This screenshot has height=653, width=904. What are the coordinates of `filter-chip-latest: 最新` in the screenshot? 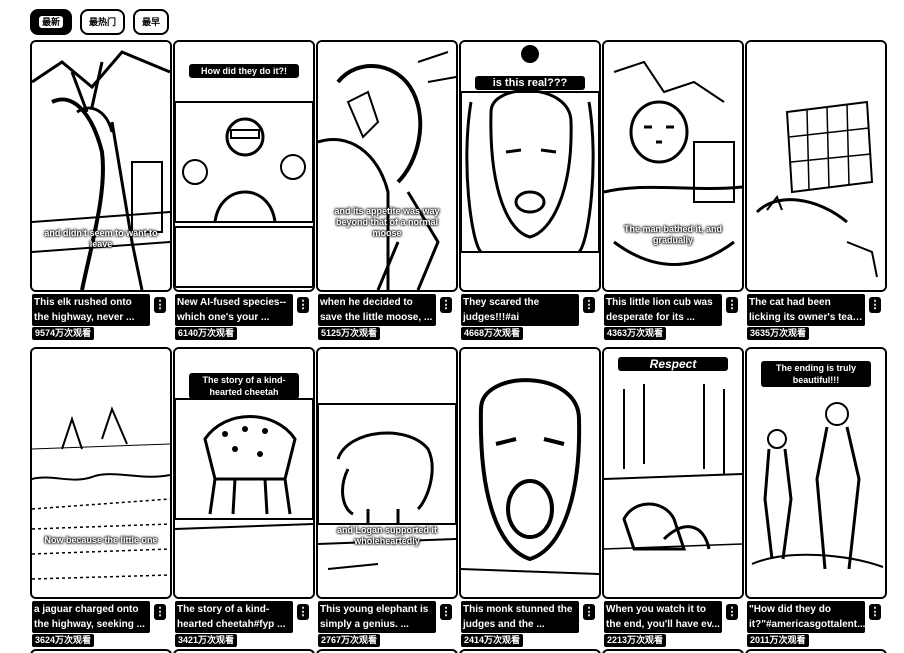 It's located at (51, 22).